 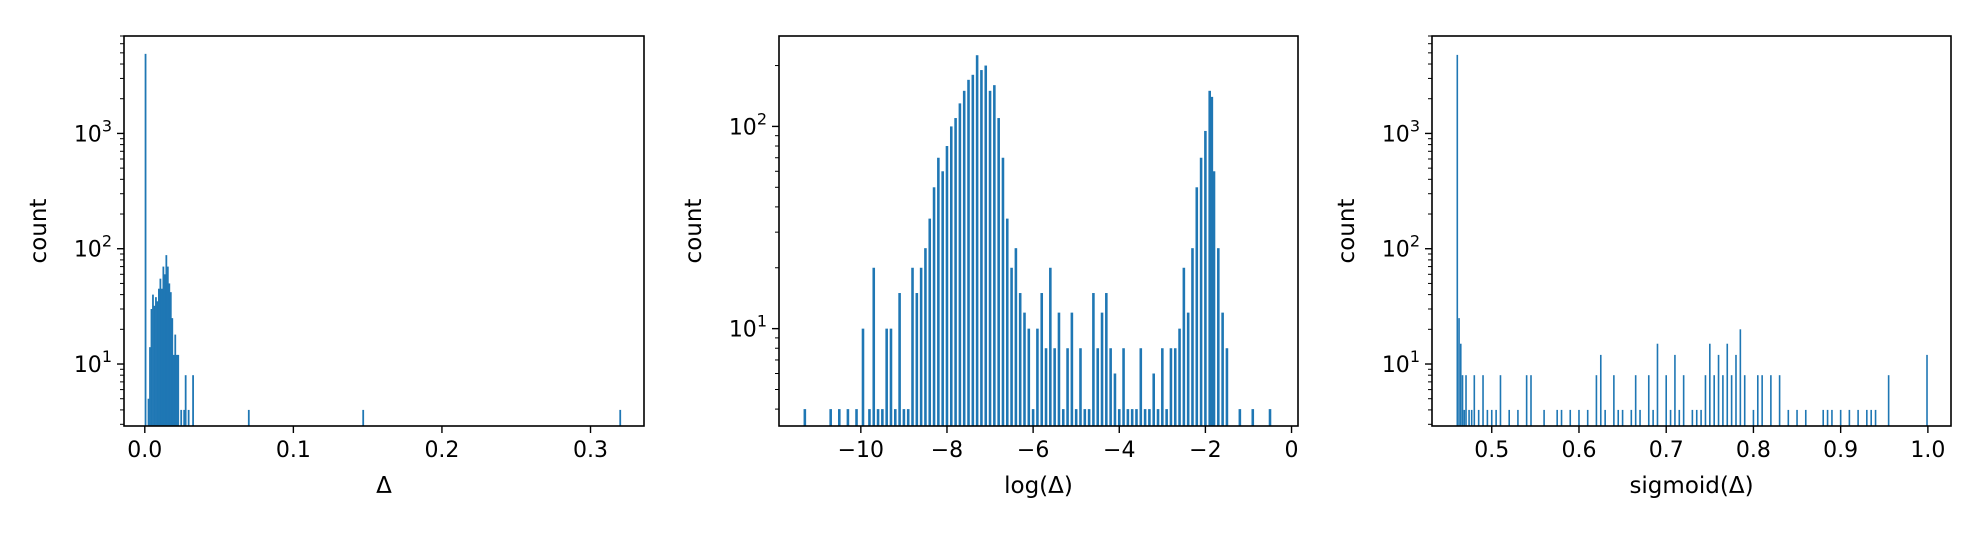 I want to click on x-tick-label: −2, so click(x=1205, y=450).